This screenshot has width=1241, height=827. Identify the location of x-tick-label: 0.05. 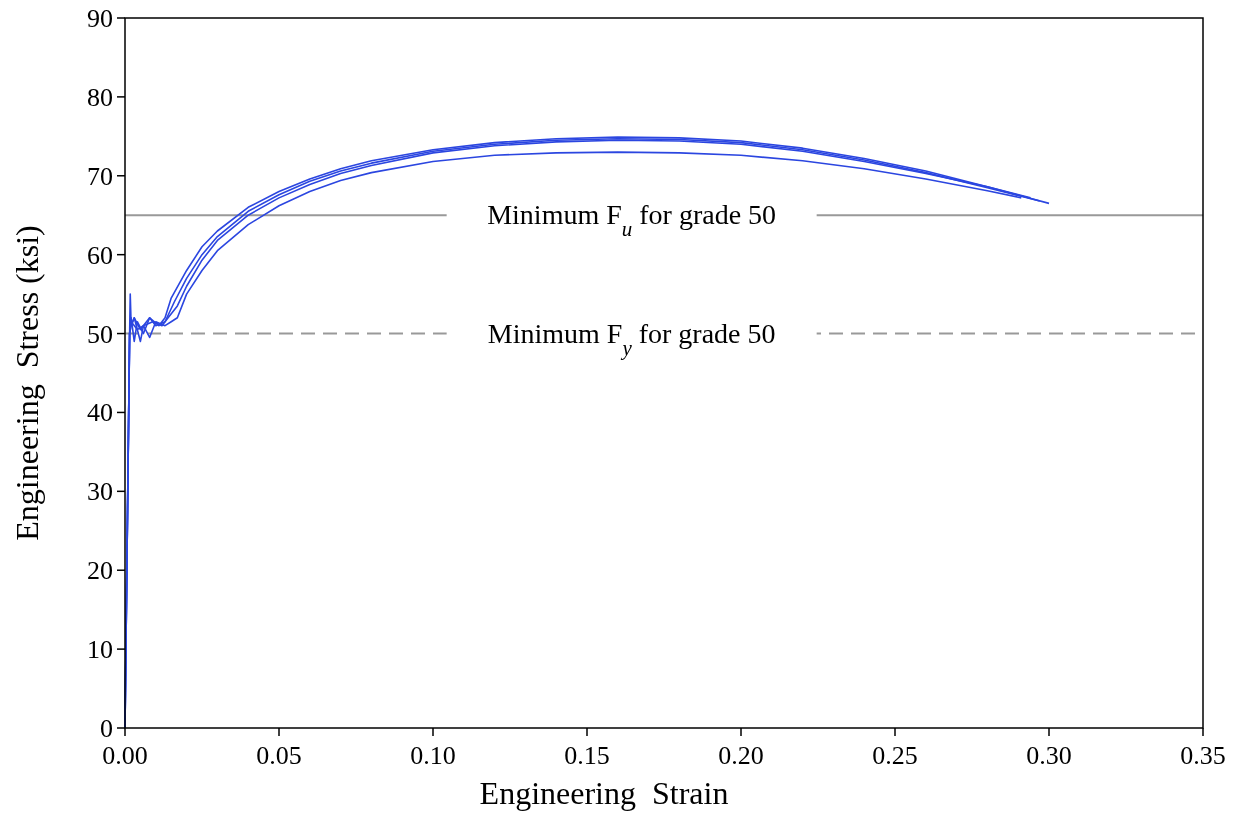
(279, 755).